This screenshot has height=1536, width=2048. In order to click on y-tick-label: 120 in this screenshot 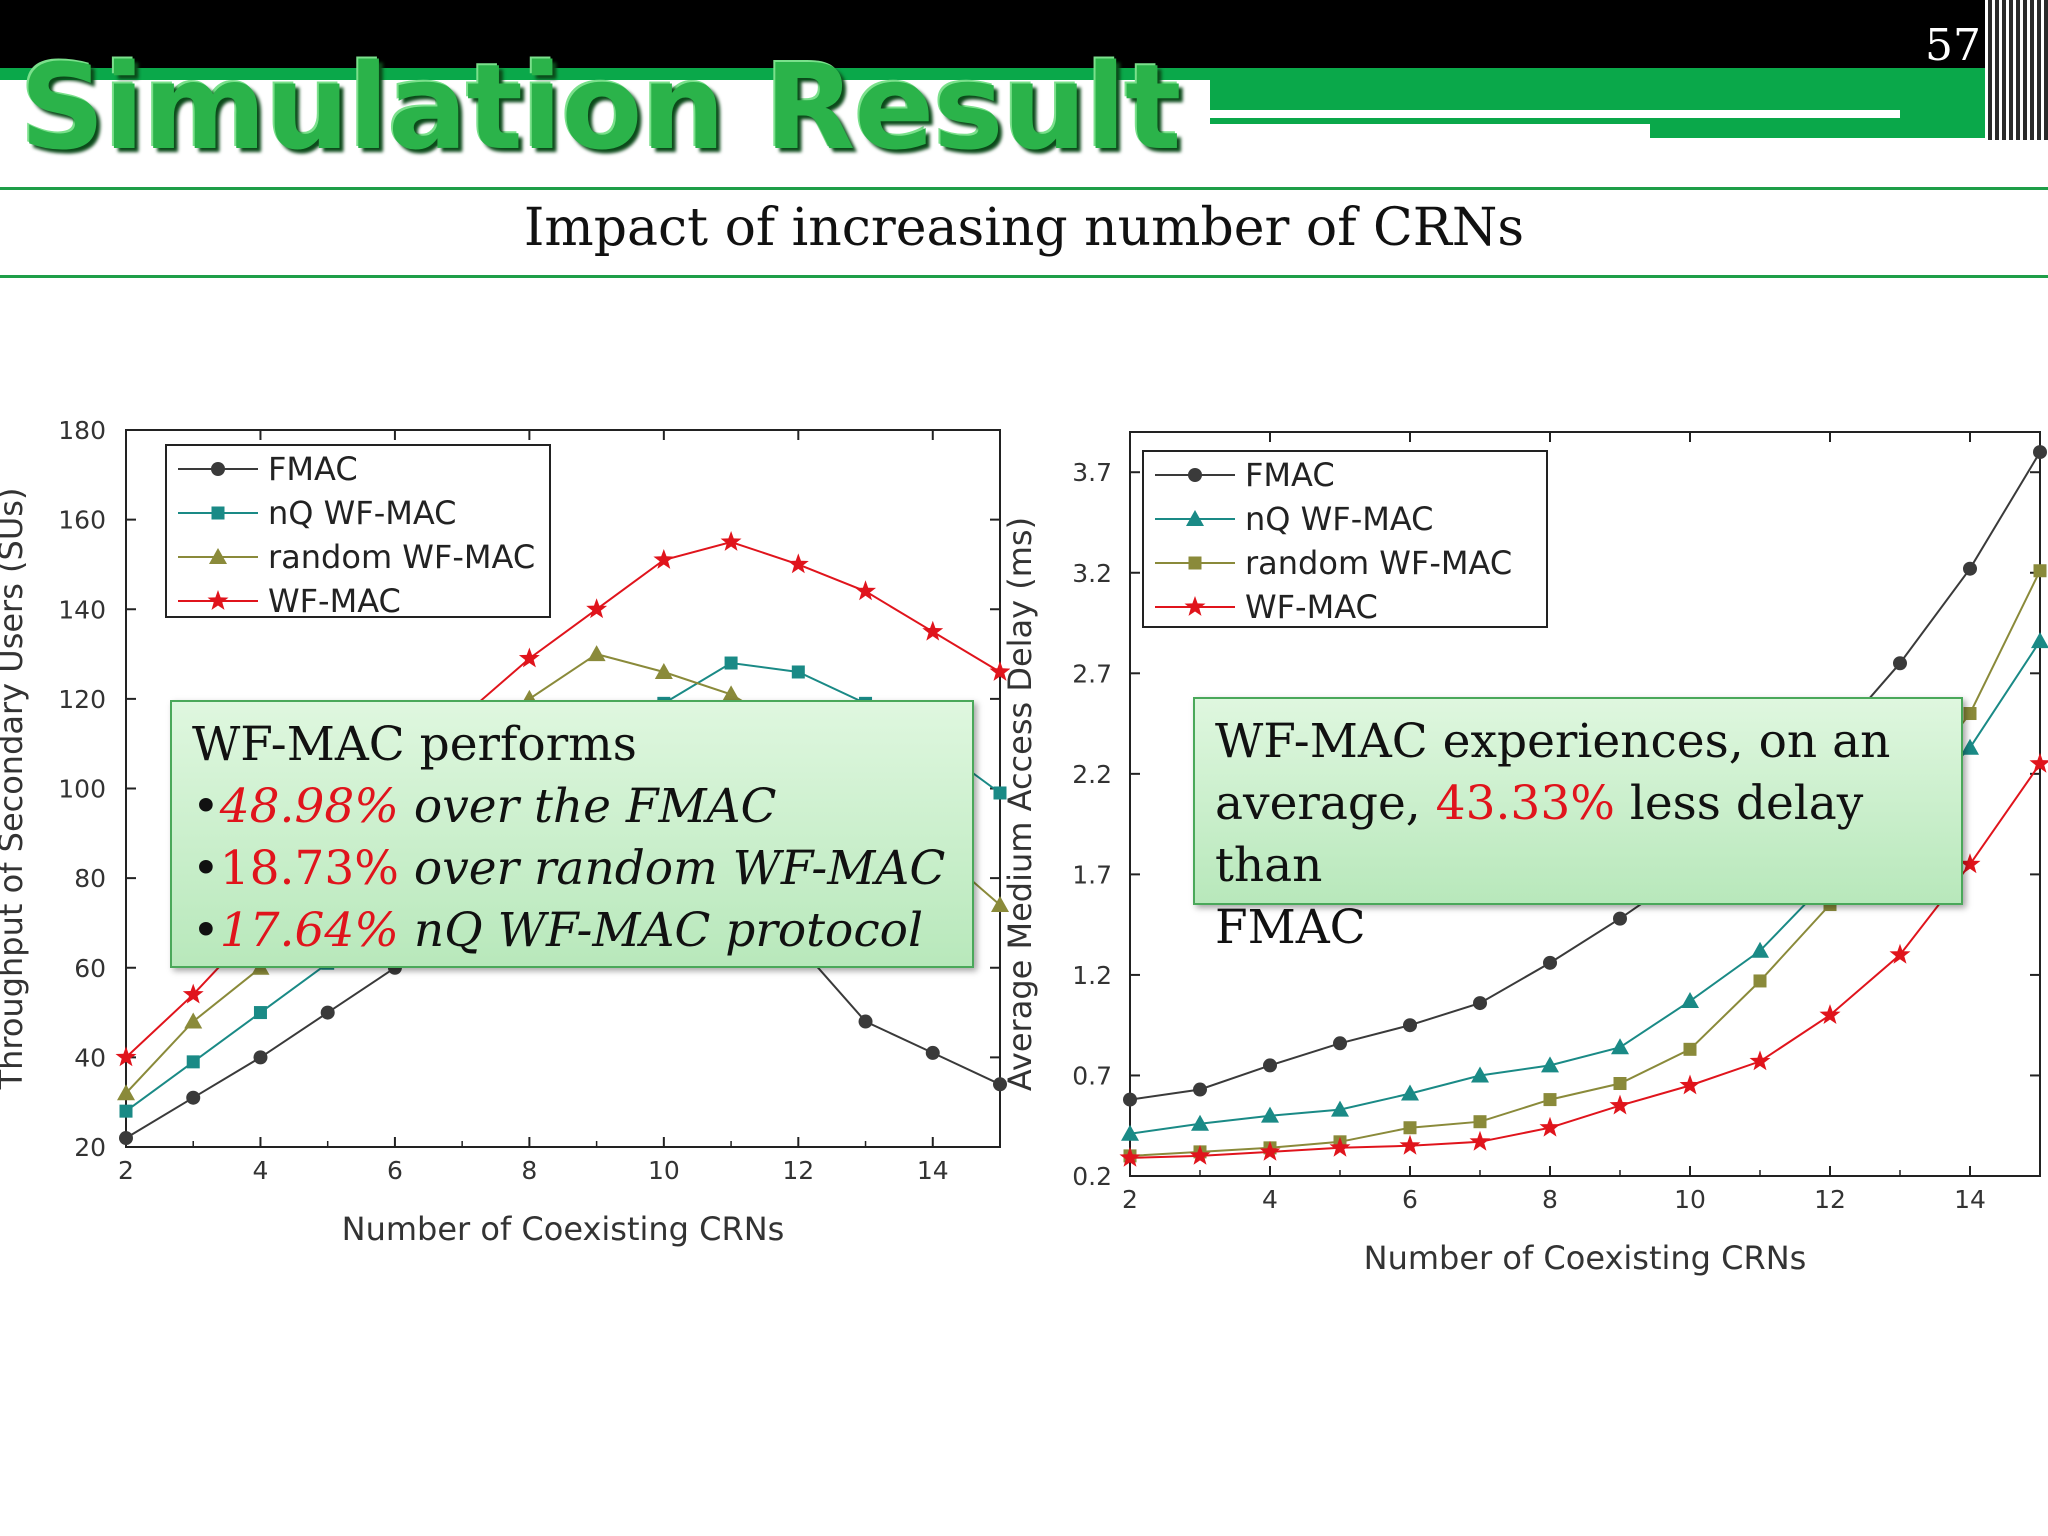, I will do `click(82, 699)`.